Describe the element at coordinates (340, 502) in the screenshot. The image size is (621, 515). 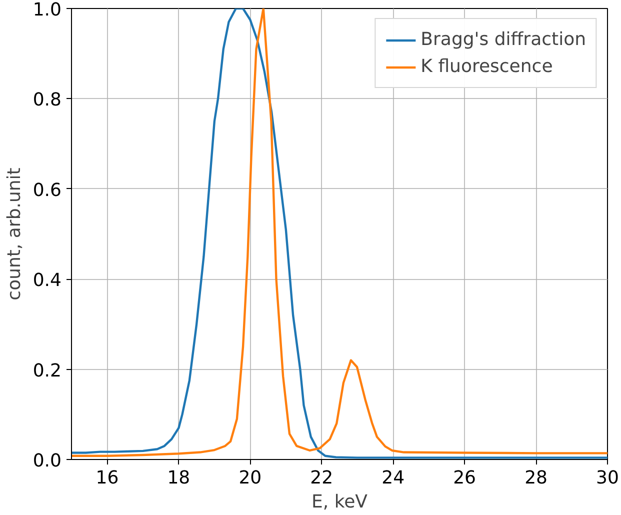
I see `x-axis-title: E, keV` at that location.